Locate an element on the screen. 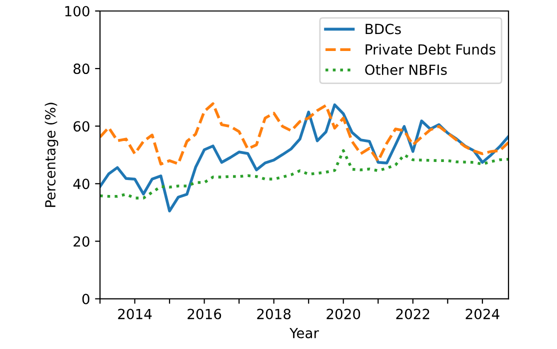  y-tick-label: 80 is located at coordinates (82, 69).